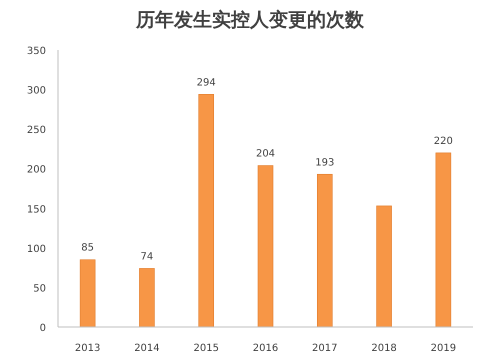 The height and width of the screenshot is (362, 500). I want to click on x-tick-label: 2013, so click(87, 348).